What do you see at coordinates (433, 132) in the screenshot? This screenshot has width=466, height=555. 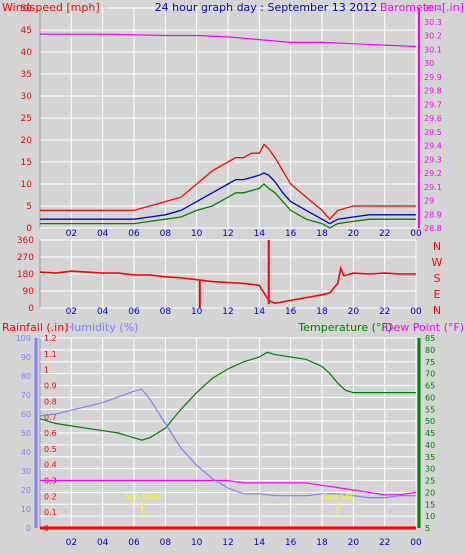 I see `barometer-tick: 29.5` at bounding box center [433, 132].